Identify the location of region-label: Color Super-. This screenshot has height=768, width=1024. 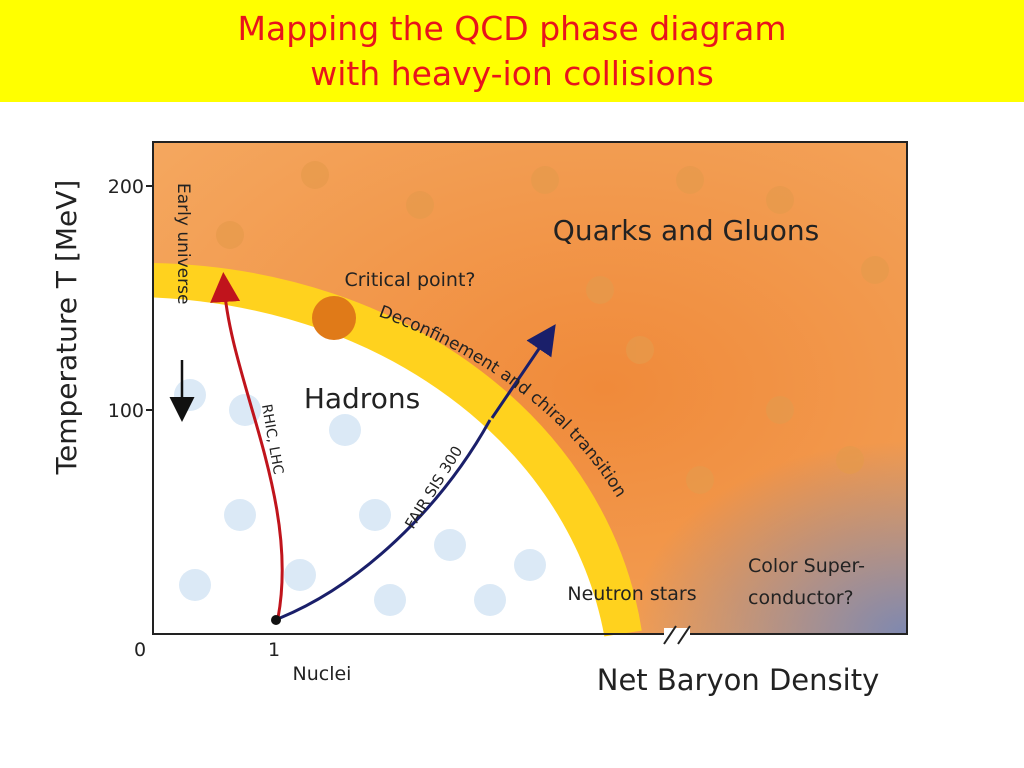
(806, 566).